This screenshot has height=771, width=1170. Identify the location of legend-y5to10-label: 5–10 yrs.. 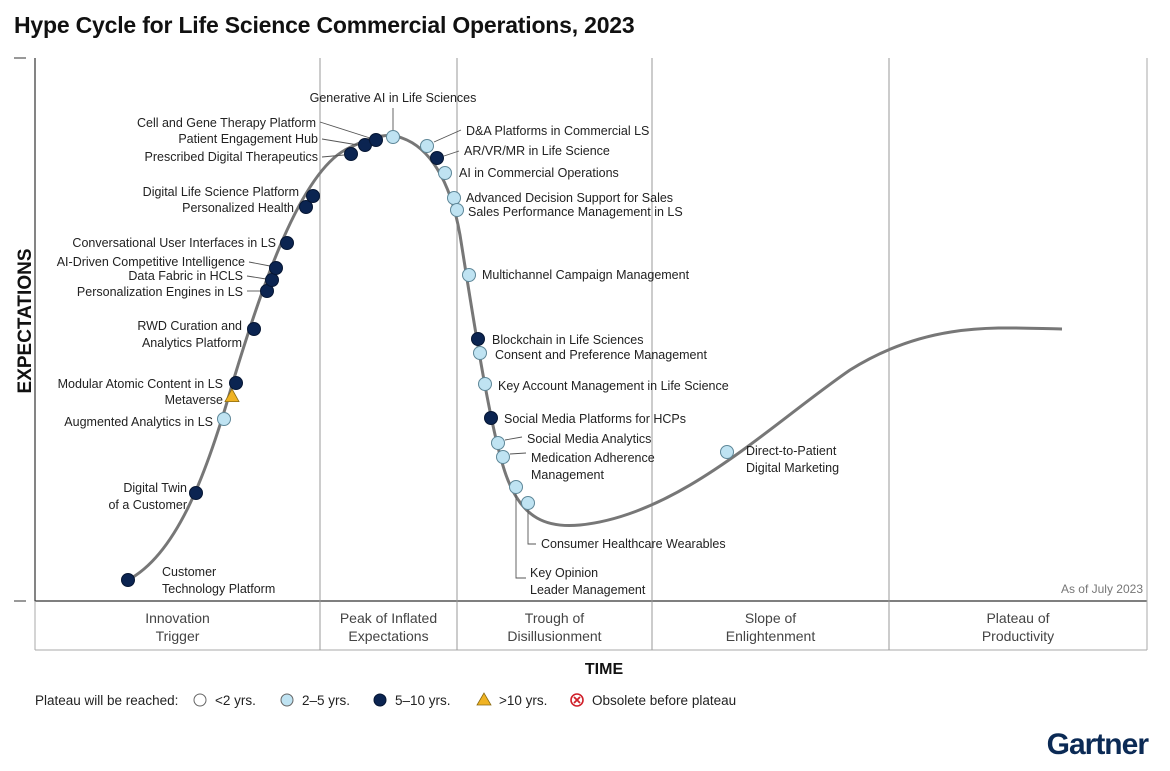
(423, 700).